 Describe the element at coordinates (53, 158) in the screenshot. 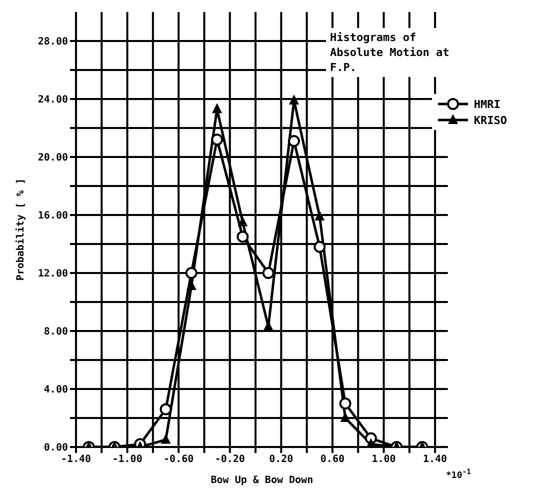

I see `y-tick-label: 20.00` at that location.